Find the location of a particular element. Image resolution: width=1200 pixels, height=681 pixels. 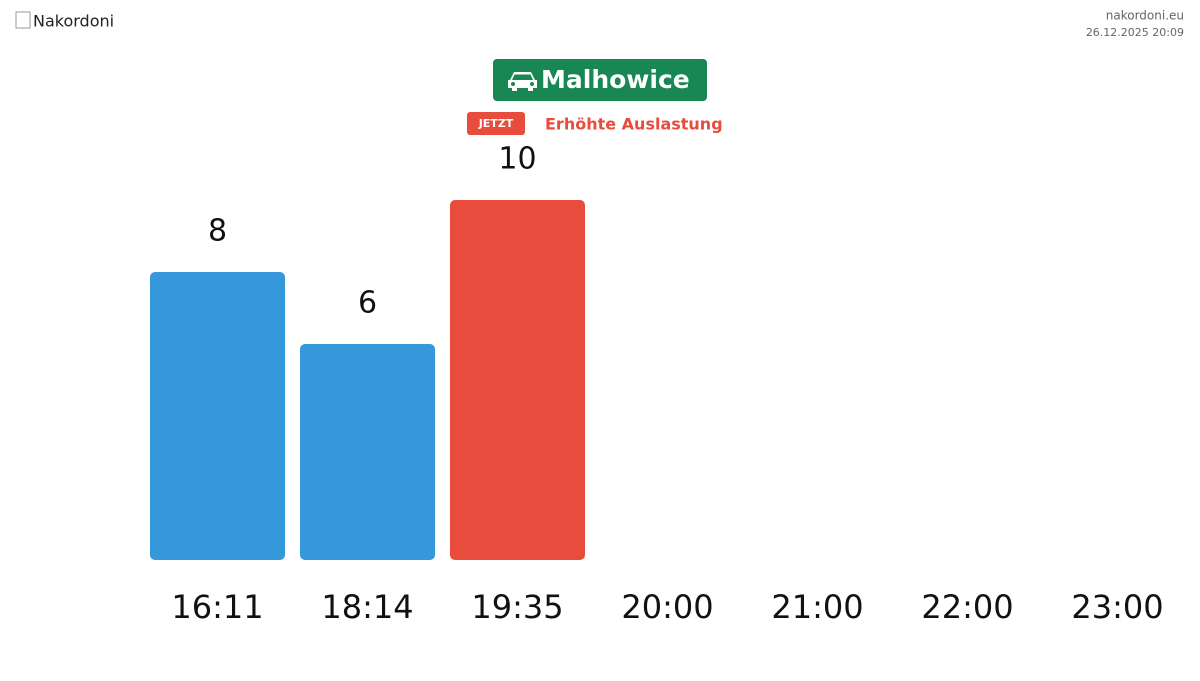

value-label: 10 is located at coordinates (517, 159).